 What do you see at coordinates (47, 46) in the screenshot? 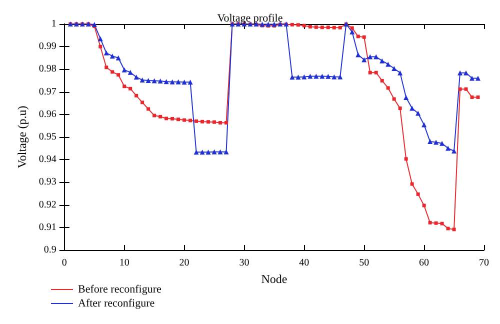
I see `y-tick-label: 0.99` at bounding box center [47, 46].